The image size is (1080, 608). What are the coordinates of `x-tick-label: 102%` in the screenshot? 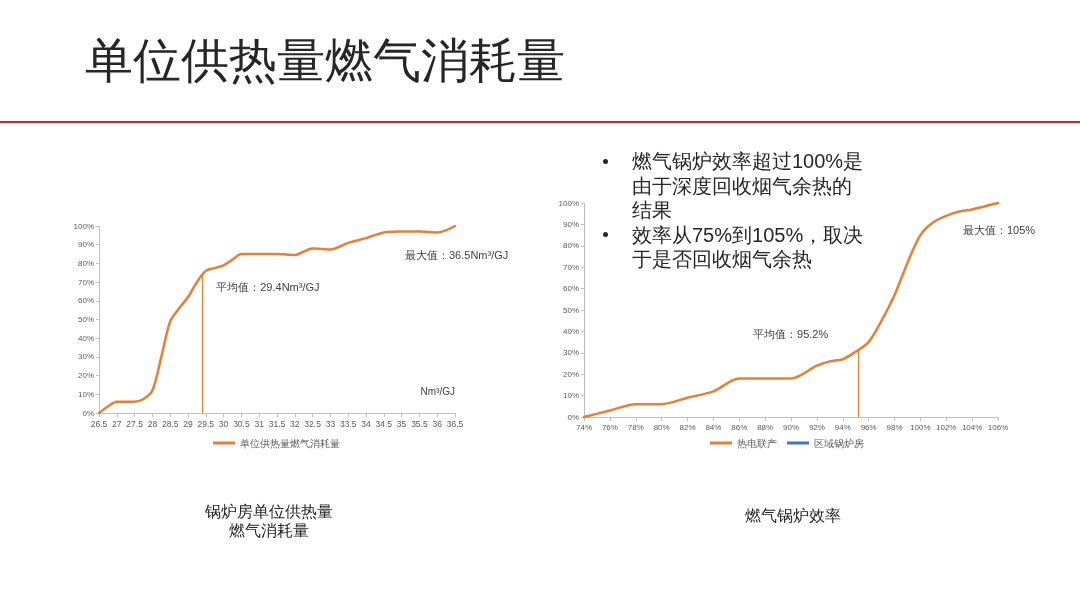 It's located at (946, 427).